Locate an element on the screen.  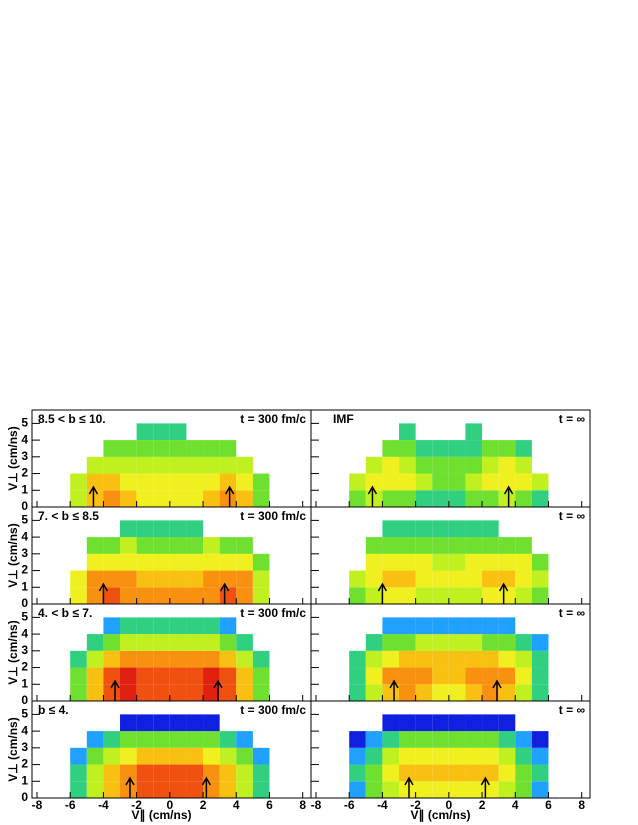
y-tick-label: 3 is located at coordinates (24, 456).